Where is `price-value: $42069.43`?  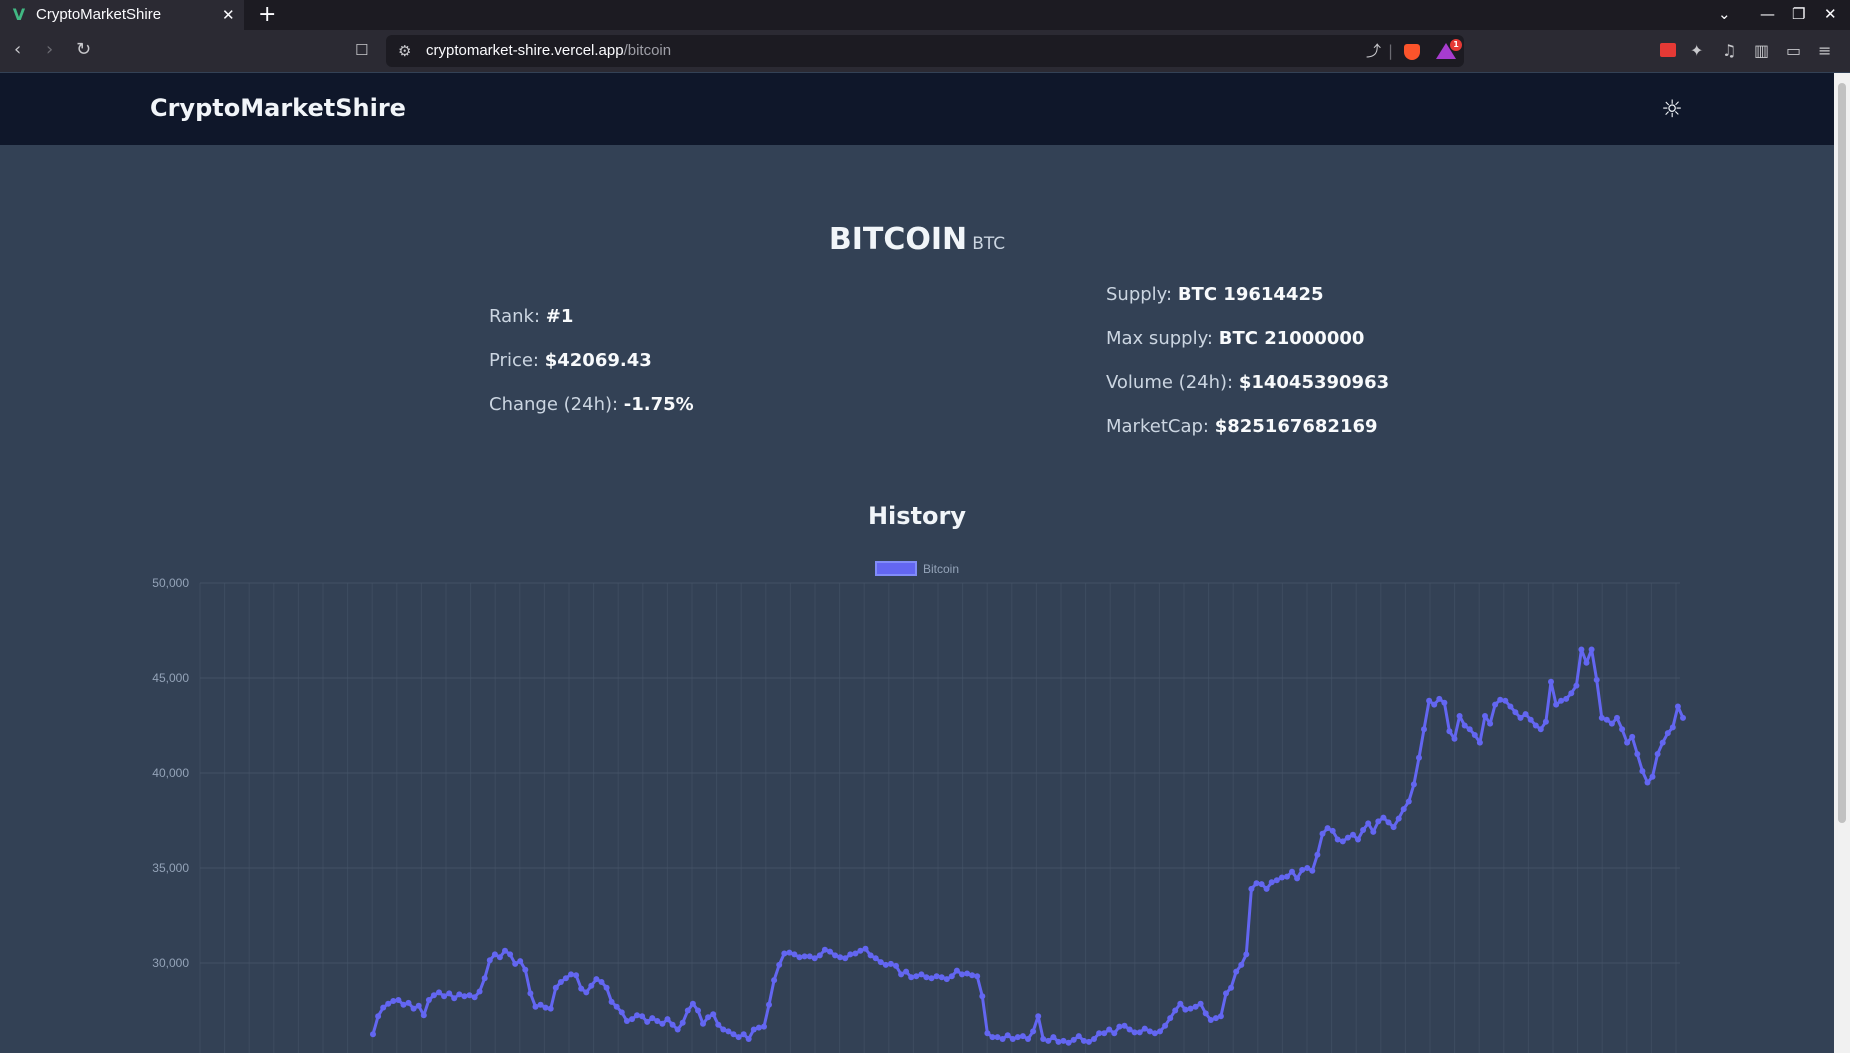
price-value: $42069.43 is located at coordinates (598, 360).